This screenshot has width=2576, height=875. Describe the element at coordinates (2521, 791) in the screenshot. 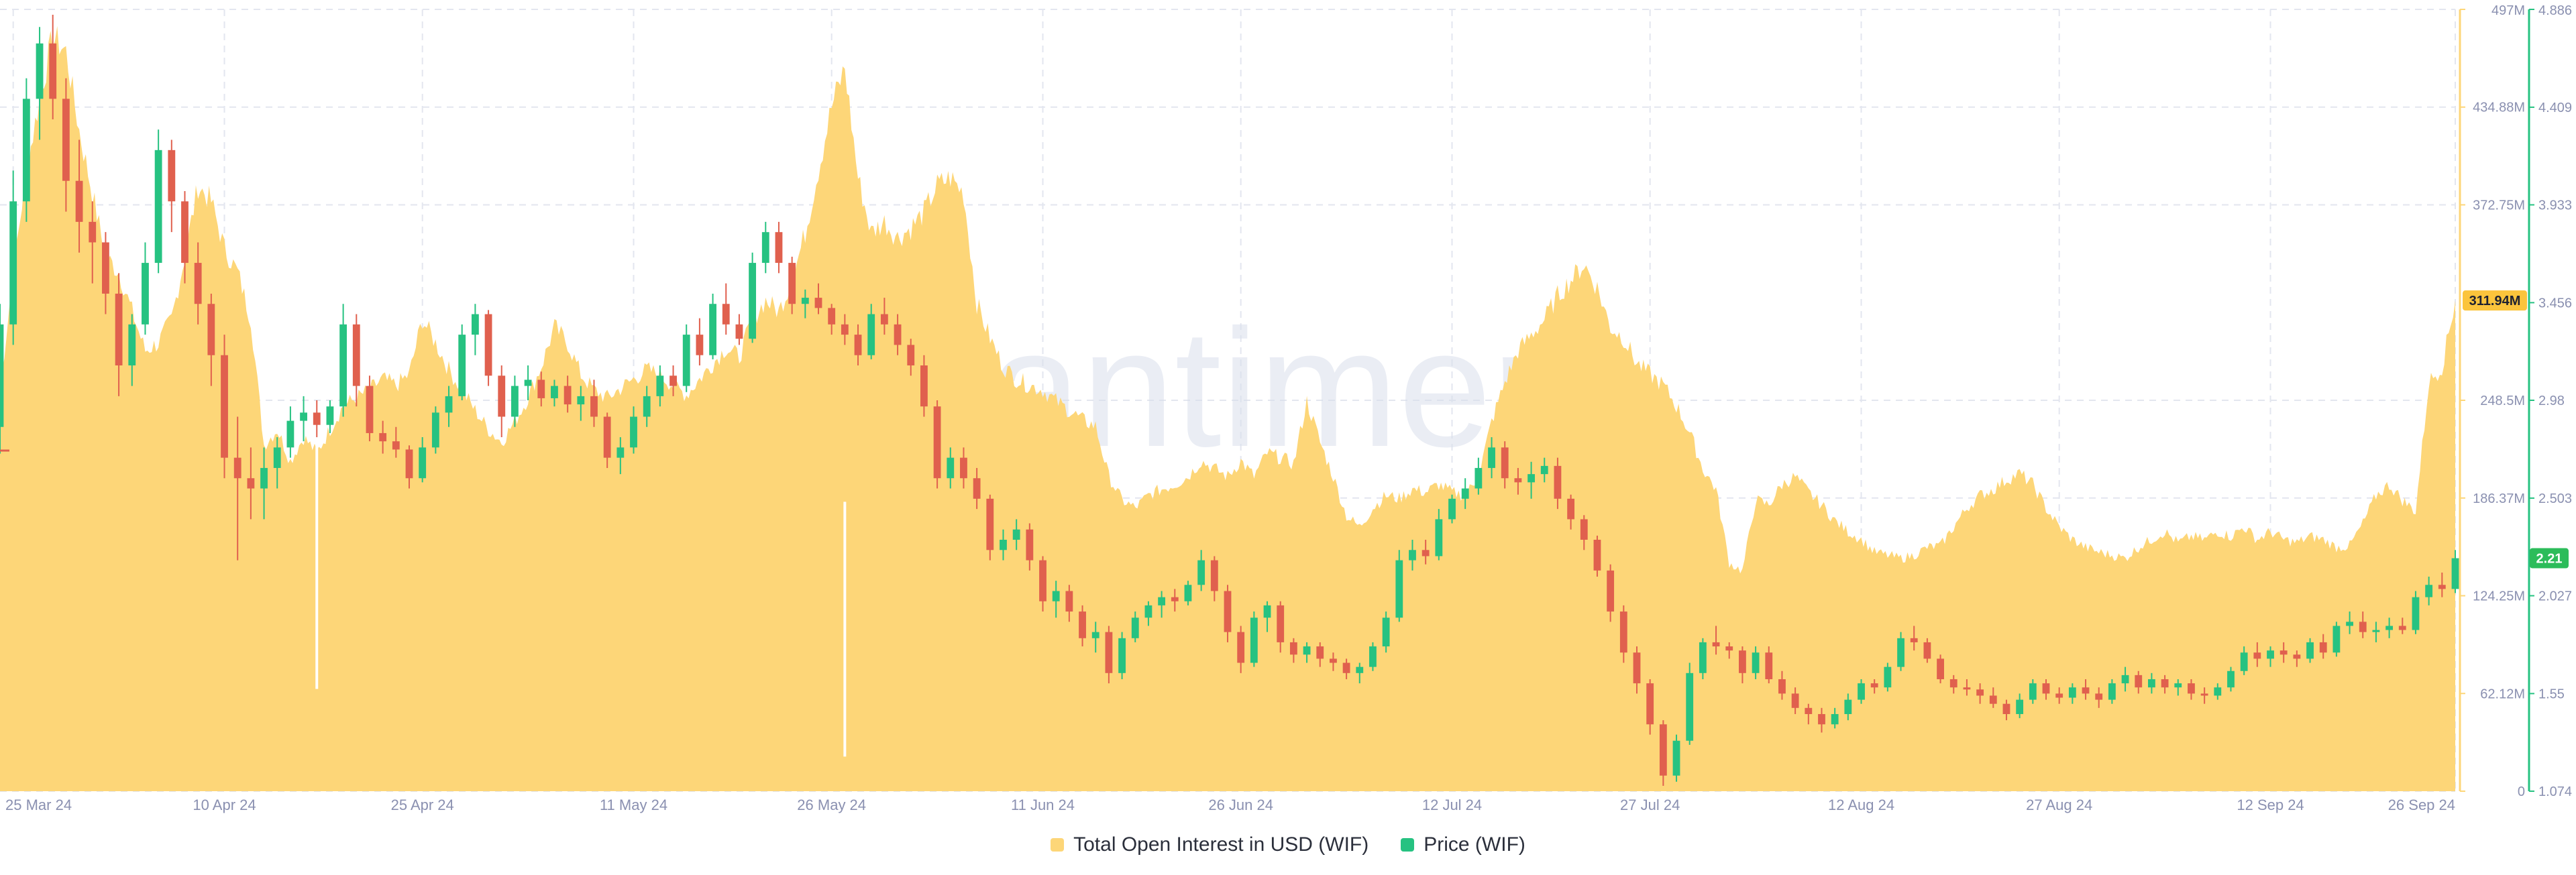

I see `oi-tick-label: 0` at that location.